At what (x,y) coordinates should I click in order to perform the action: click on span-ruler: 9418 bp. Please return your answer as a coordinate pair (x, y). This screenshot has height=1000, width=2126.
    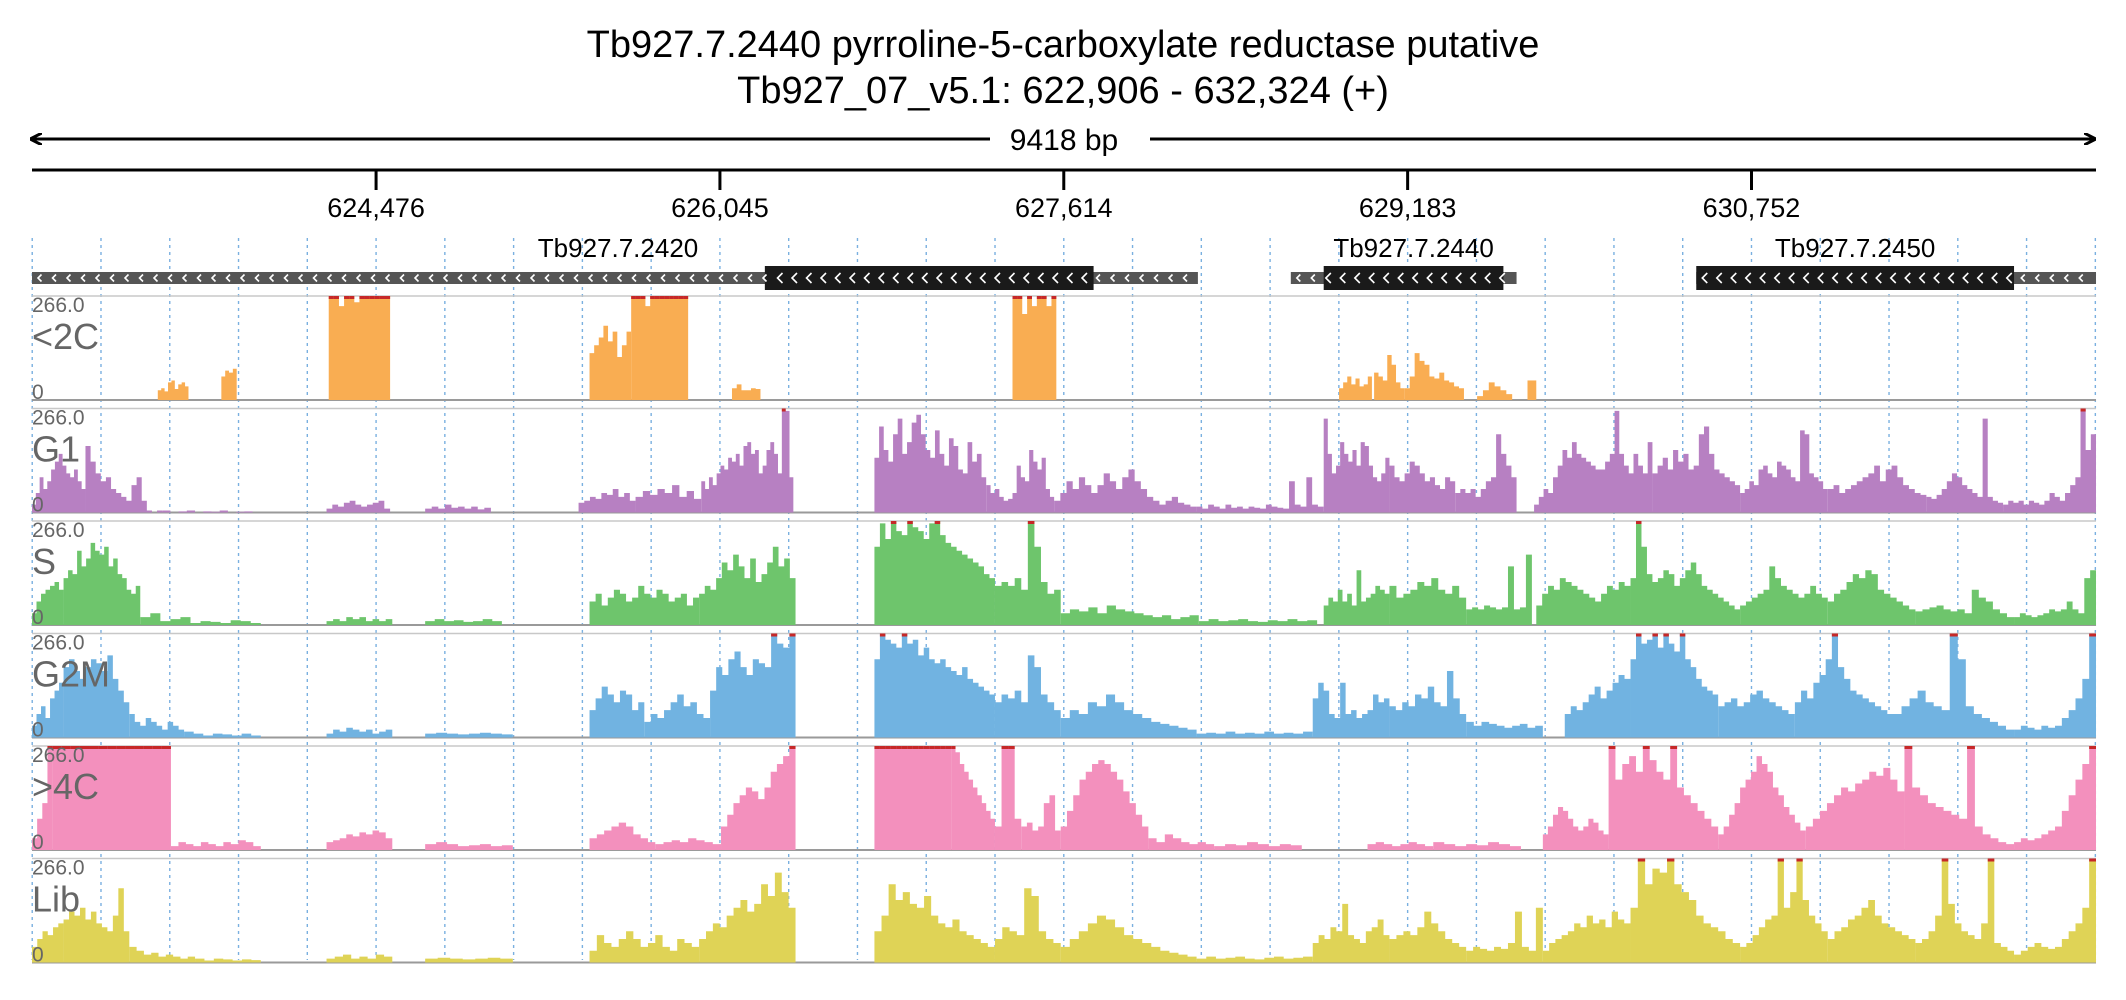
    Looking at the image, I should click on (1063, 140).